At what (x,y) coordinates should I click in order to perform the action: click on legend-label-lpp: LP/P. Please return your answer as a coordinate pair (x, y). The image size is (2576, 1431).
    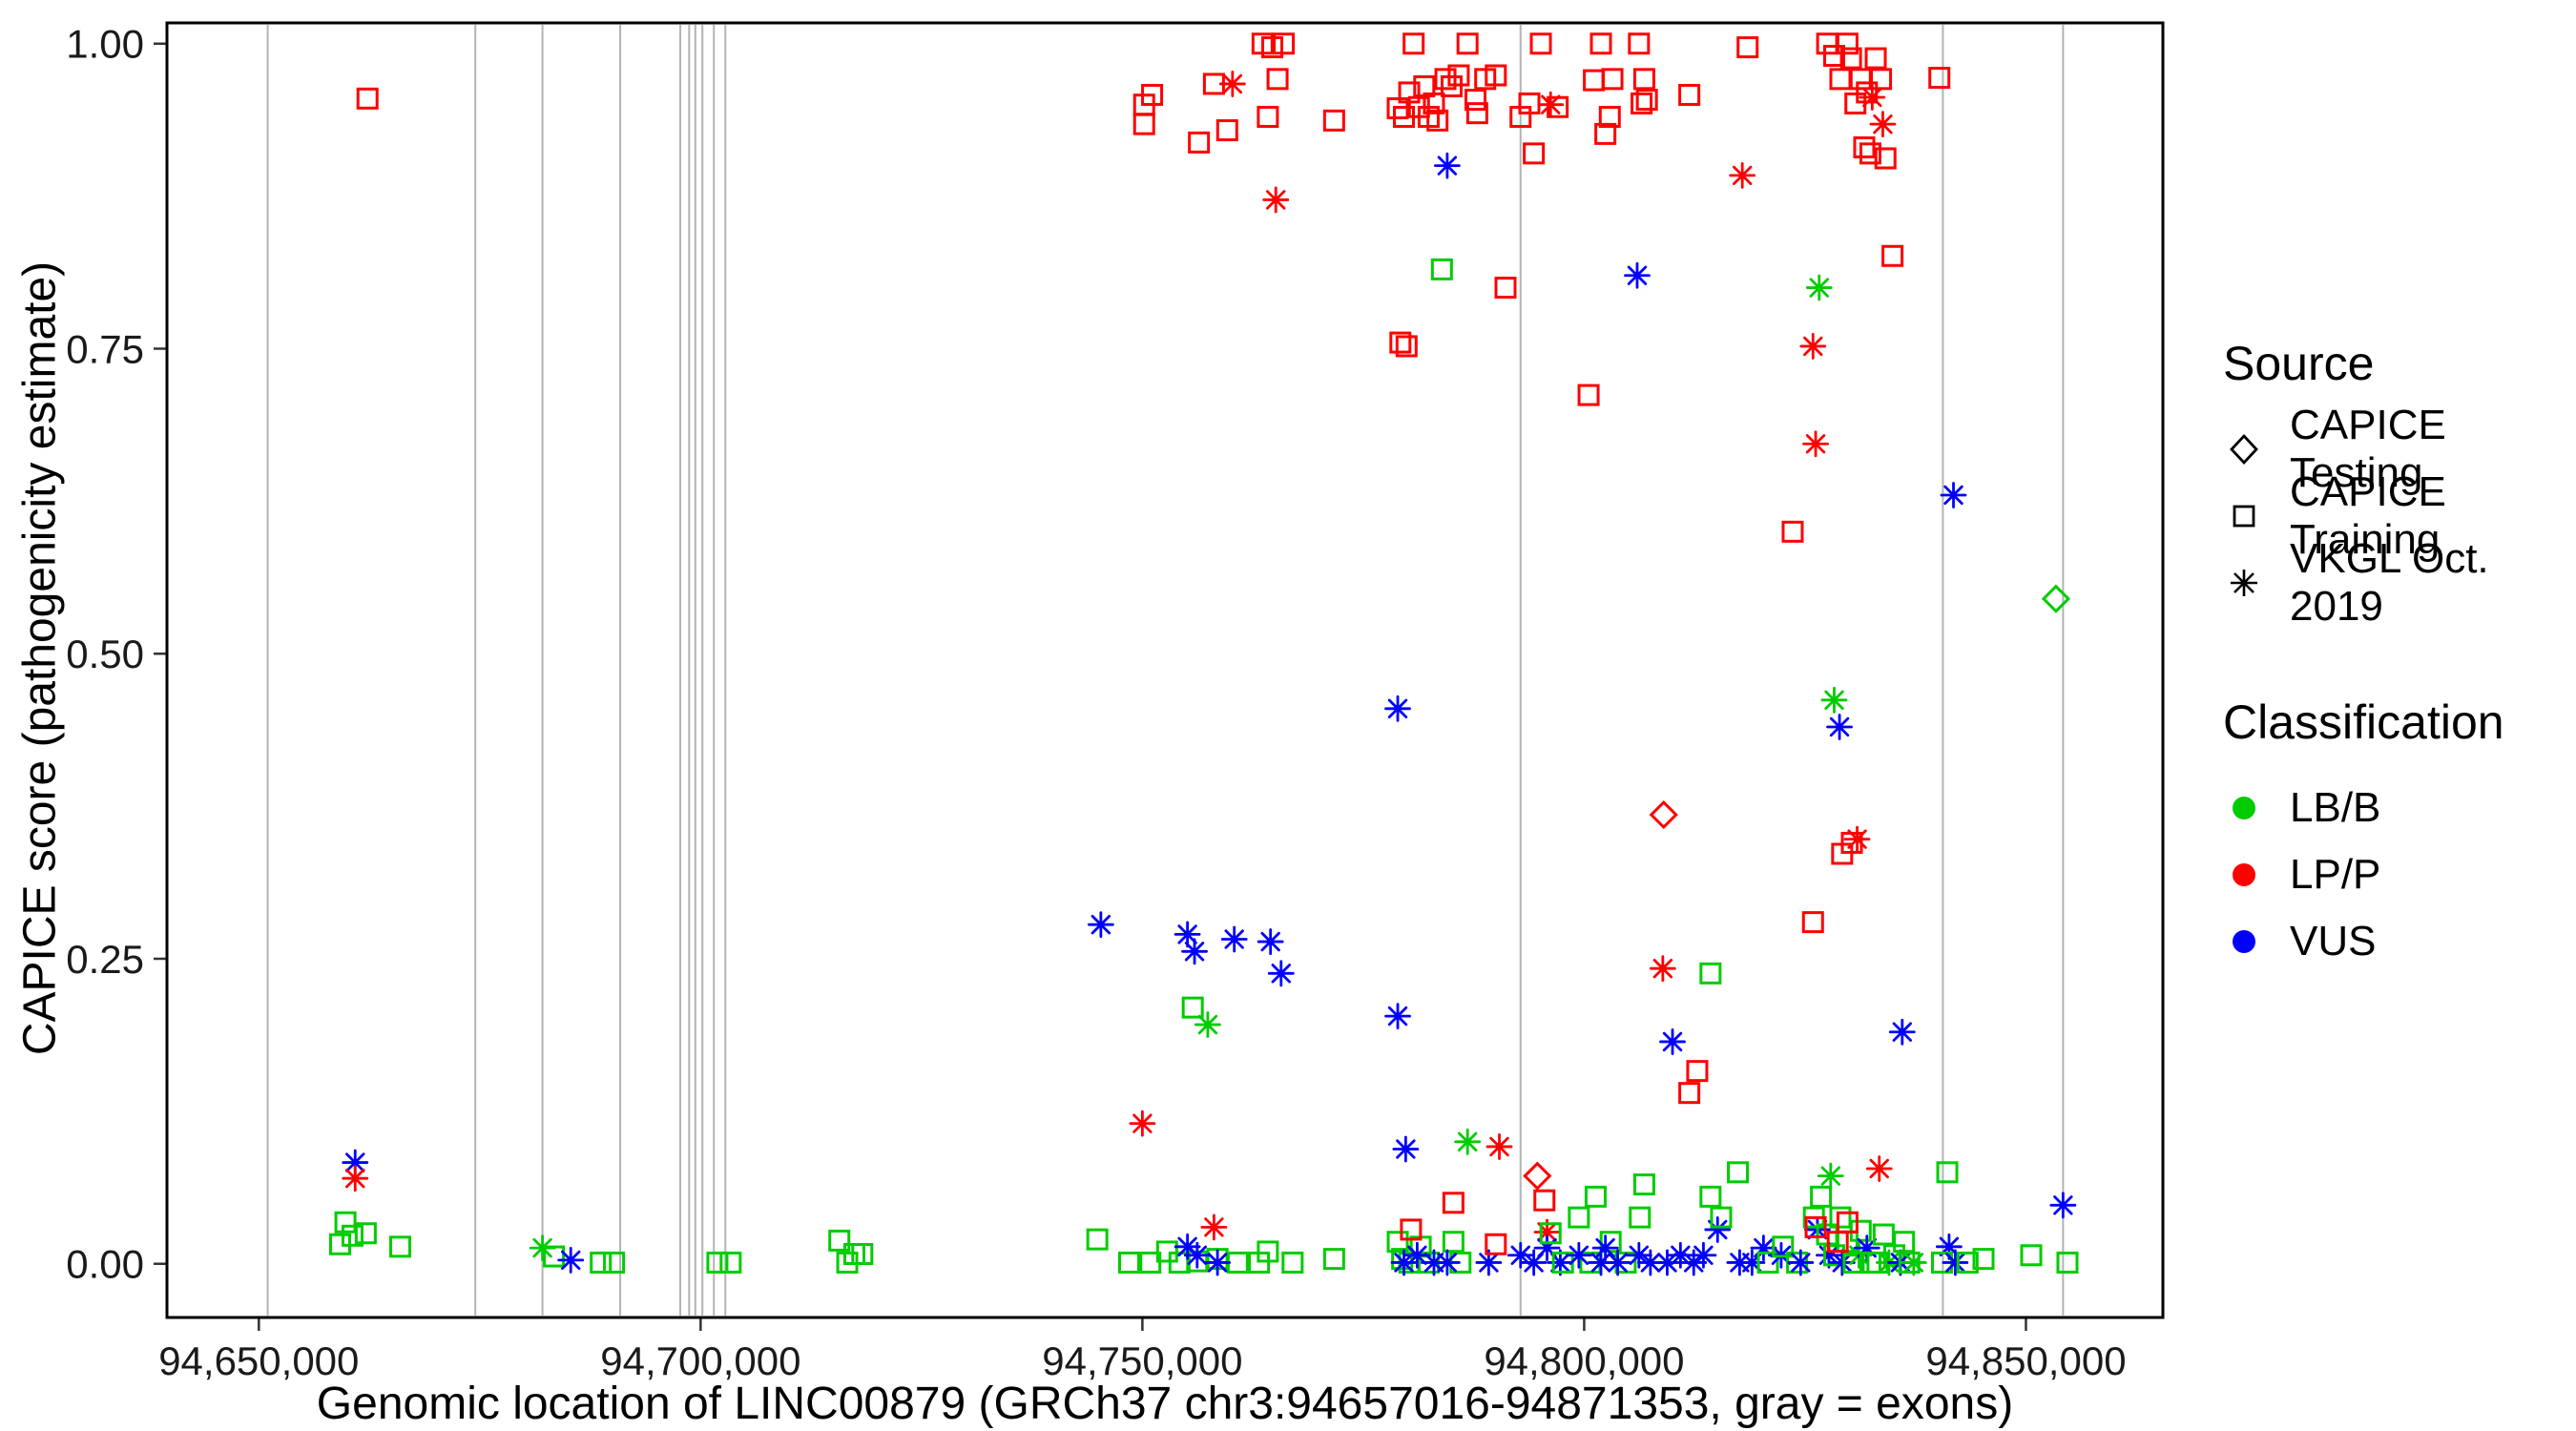
    Looking at the image, I should click on (2335, 874).